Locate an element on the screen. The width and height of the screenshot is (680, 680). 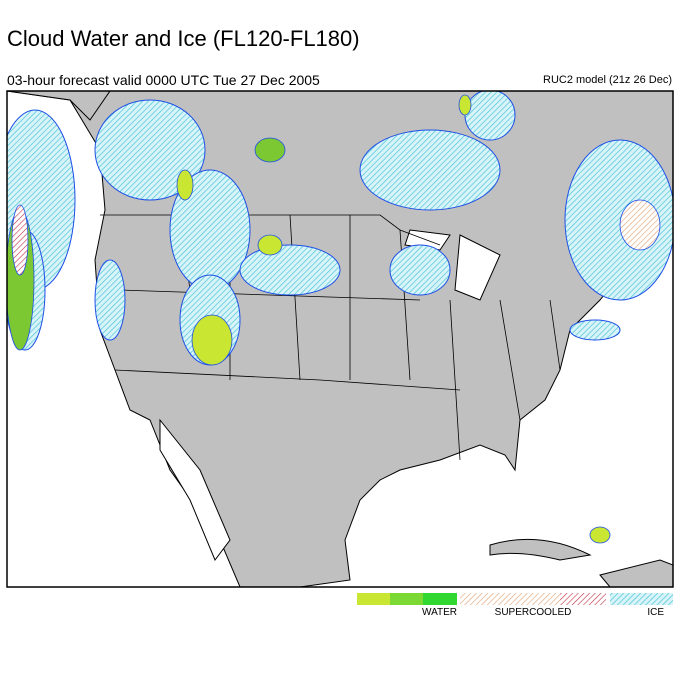
legend-label: ICE is located at coordinates (655, 612).